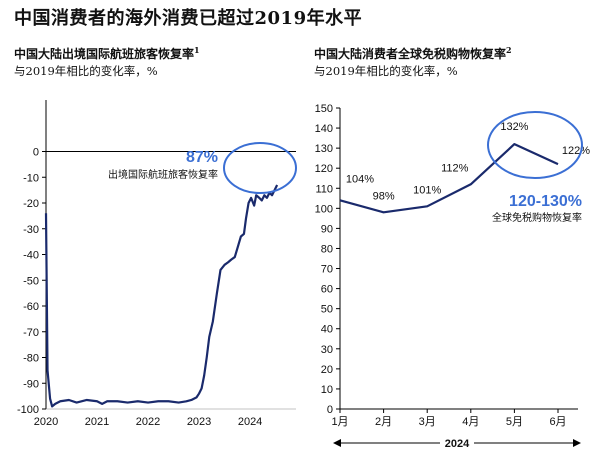 This screenshot has height=460, width=608. I want to click on right-y-tick-label: 150, so click(324, 109).